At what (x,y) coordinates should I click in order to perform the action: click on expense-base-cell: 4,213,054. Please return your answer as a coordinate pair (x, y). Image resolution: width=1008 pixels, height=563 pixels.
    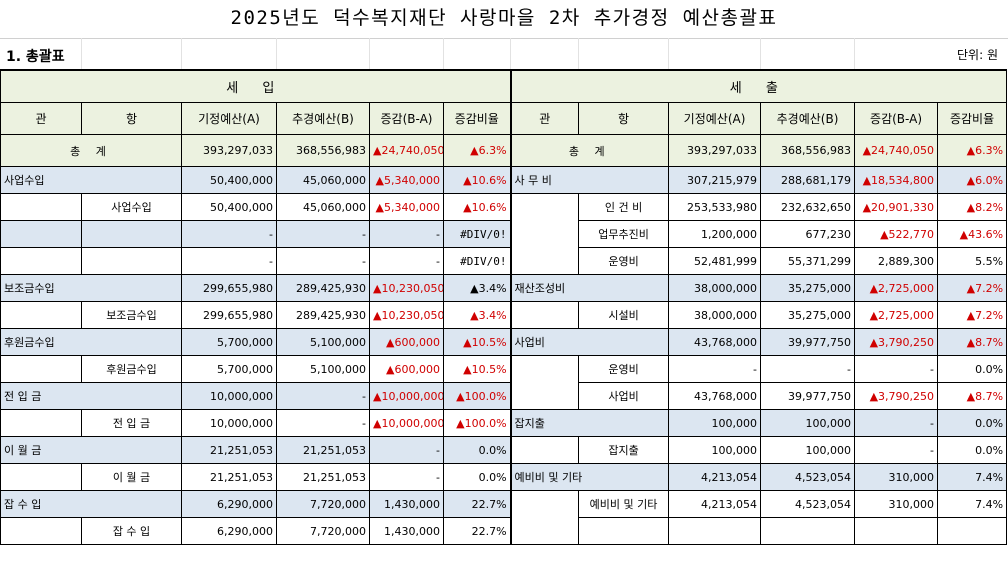
    Looking at the image, I should click on (715, 477).